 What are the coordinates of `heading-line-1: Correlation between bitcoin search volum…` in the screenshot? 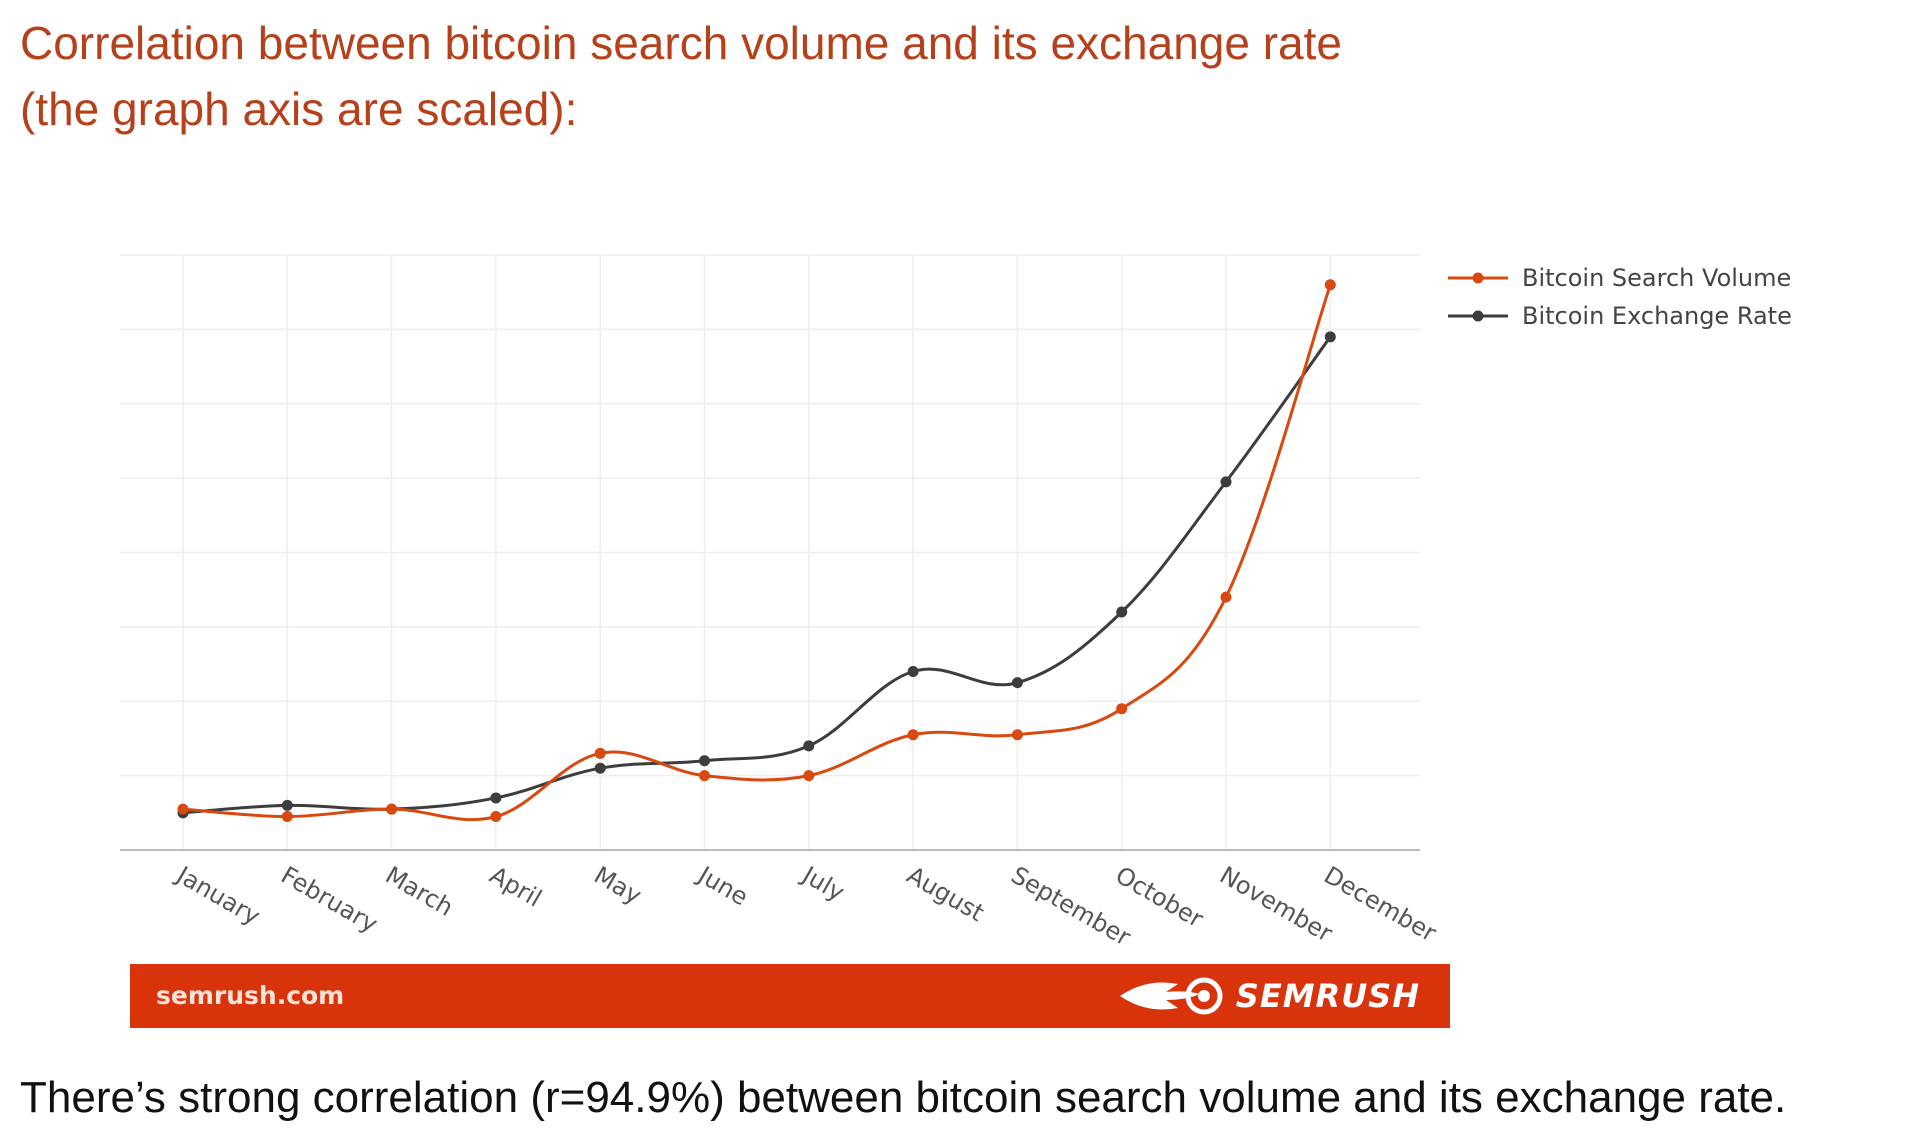 It's located at (681, 43).